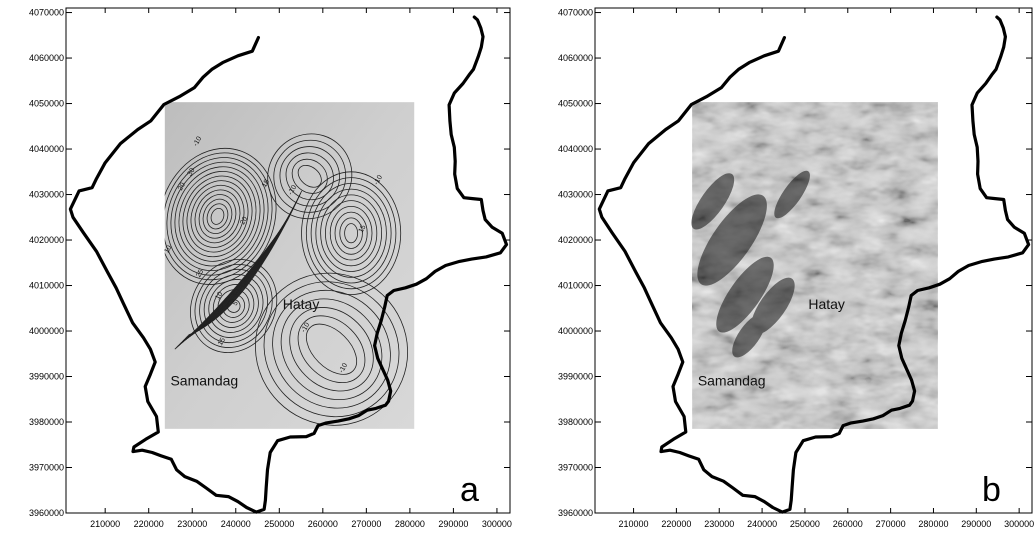 This screenshot has width=1034, height=544. I want to click on relief-ridges, so click(750, 264).